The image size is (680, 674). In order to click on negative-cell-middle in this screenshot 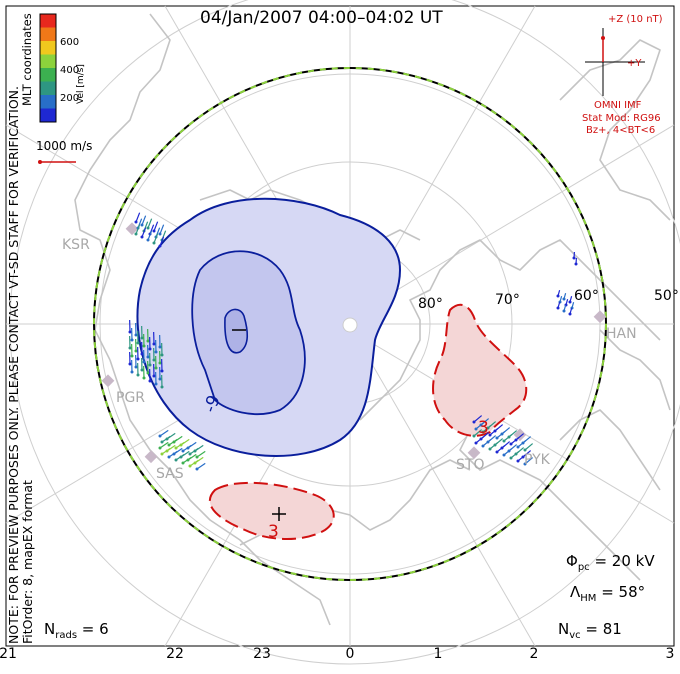, I will do `click(248, 332)`.